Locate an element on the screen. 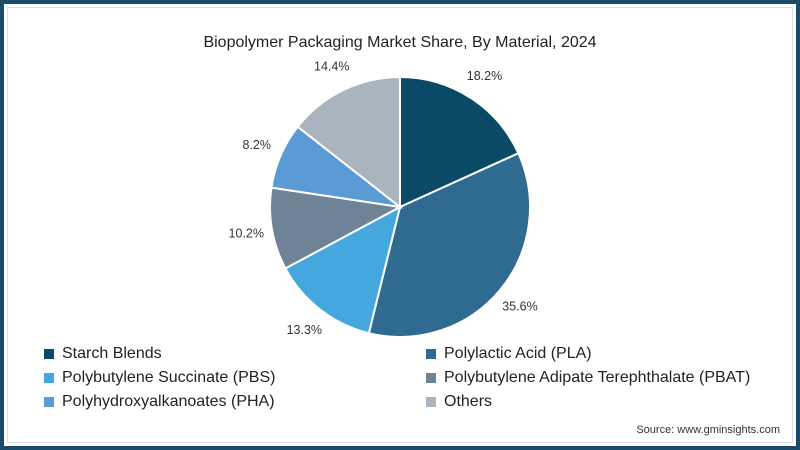 Image resolution: width=800 pixels, height=450 pixels. legend-label: Starch Blends is located at coordinates (112, 353).